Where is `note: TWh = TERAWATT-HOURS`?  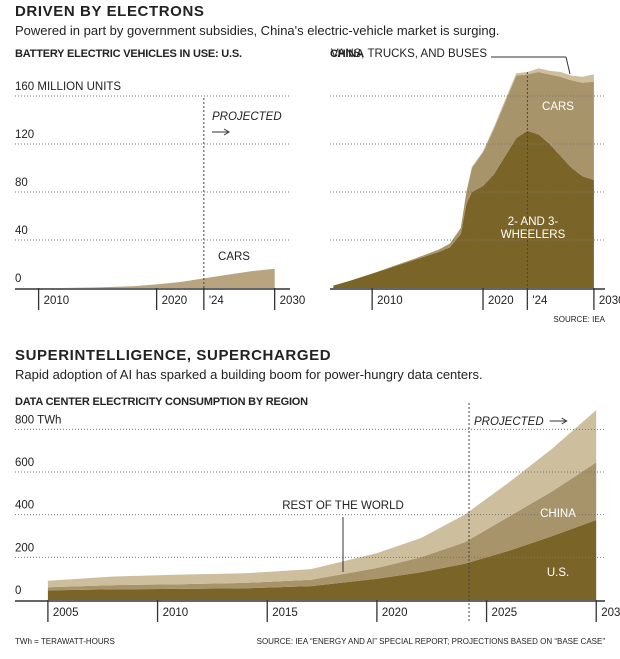 note: TWh = TERAWATT-HOURS is located at coordinates (65, 641).